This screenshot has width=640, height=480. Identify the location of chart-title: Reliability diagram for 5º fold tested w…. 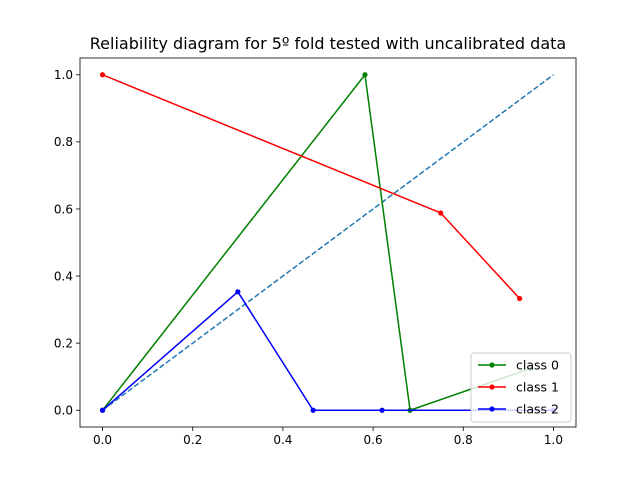
(328, 43).